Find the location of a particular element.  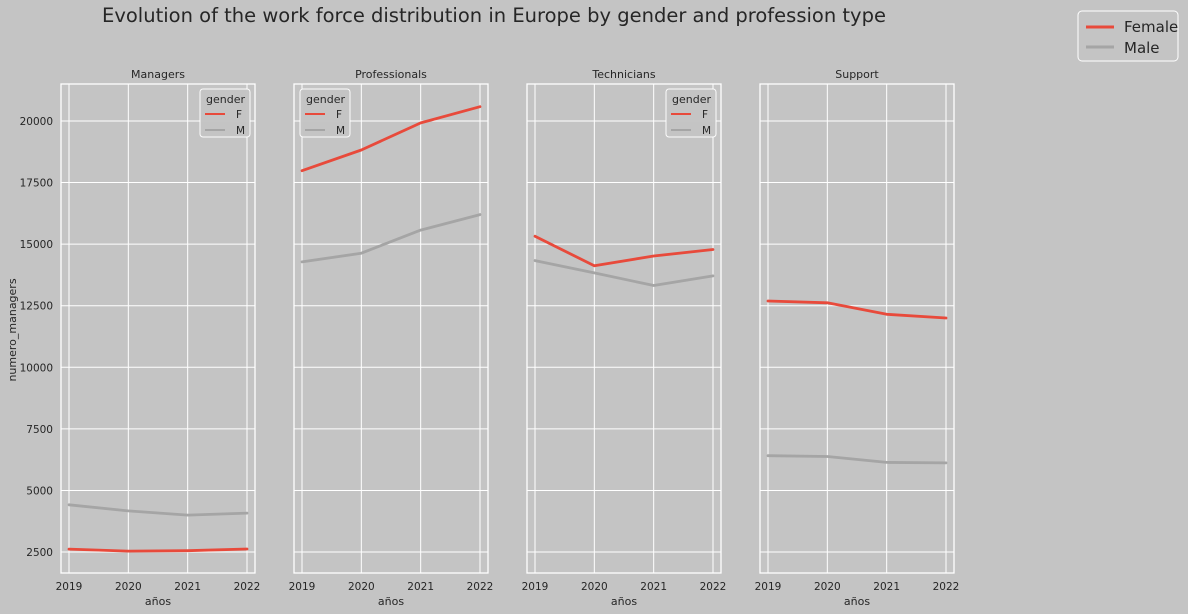

y-tick-label: 10000 is located at coordinates (36, 368).